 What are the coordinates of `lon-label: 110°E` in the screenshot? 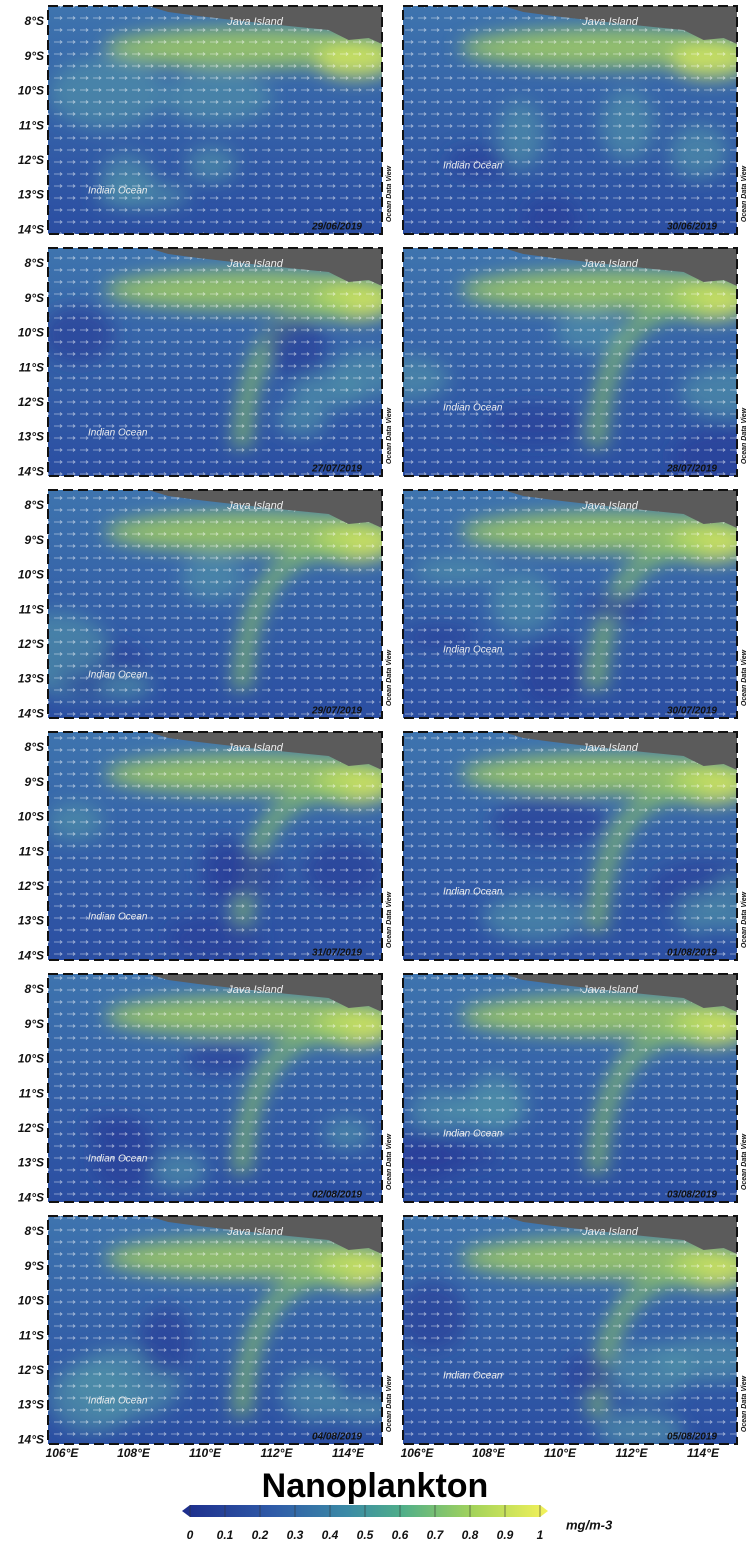 It's located at (560, 1453).